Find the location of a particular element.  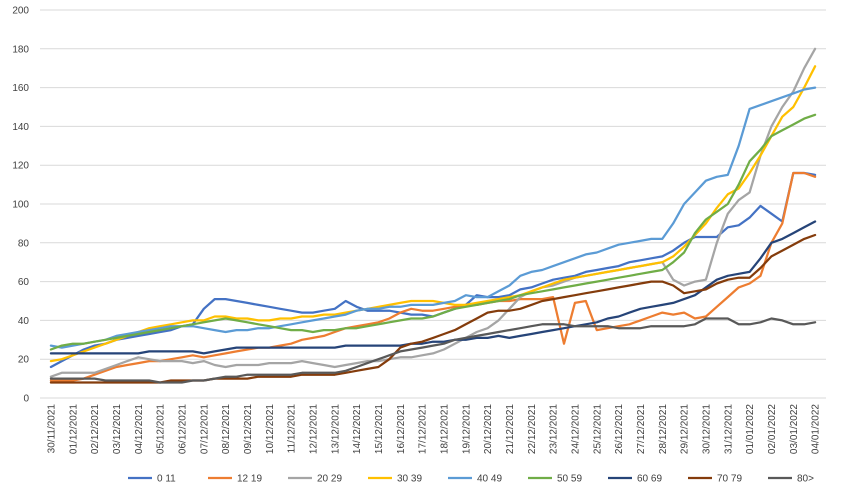

y-tick-label: 160 is located at coordinates (20, 88).